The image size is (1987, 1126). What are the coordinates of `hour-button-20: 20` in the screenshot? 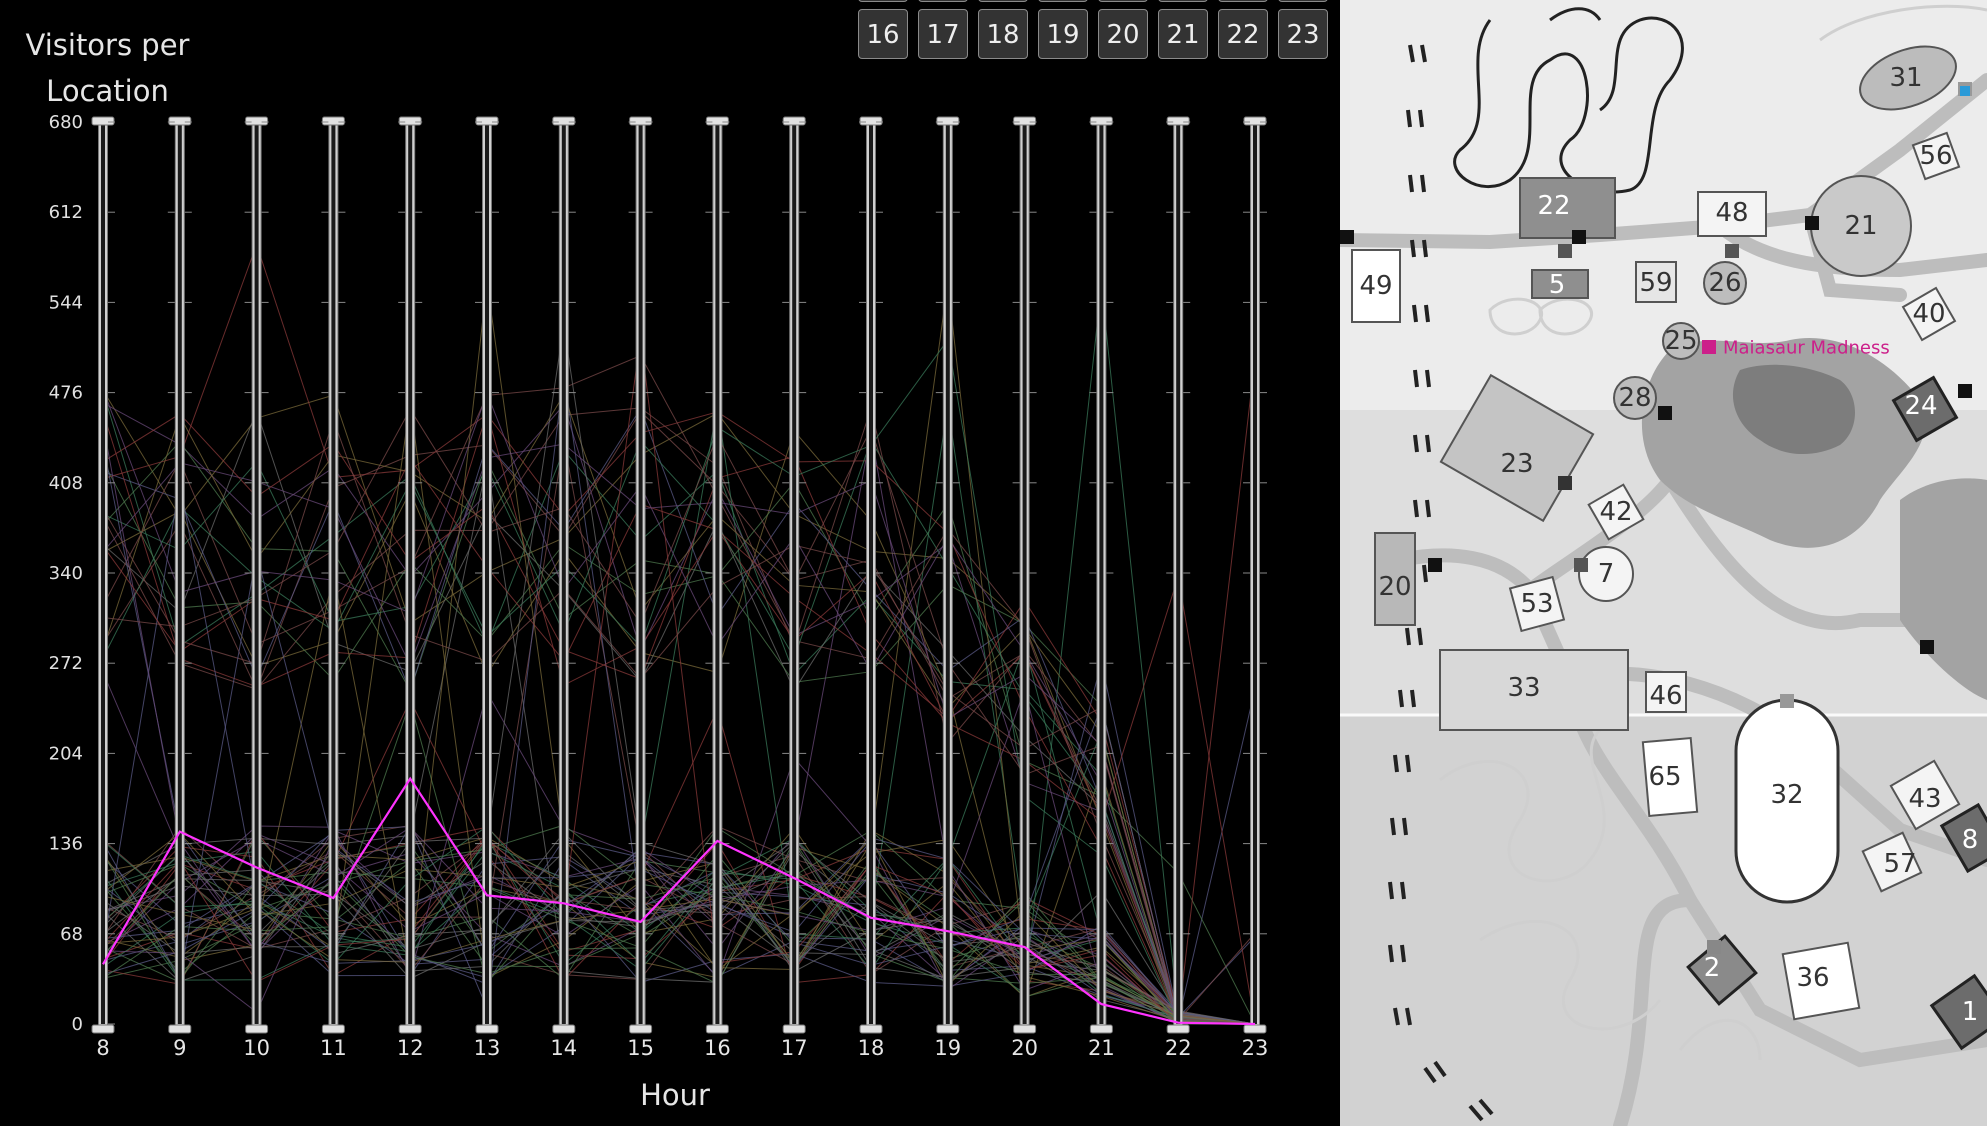 It's located at (1123, 34).